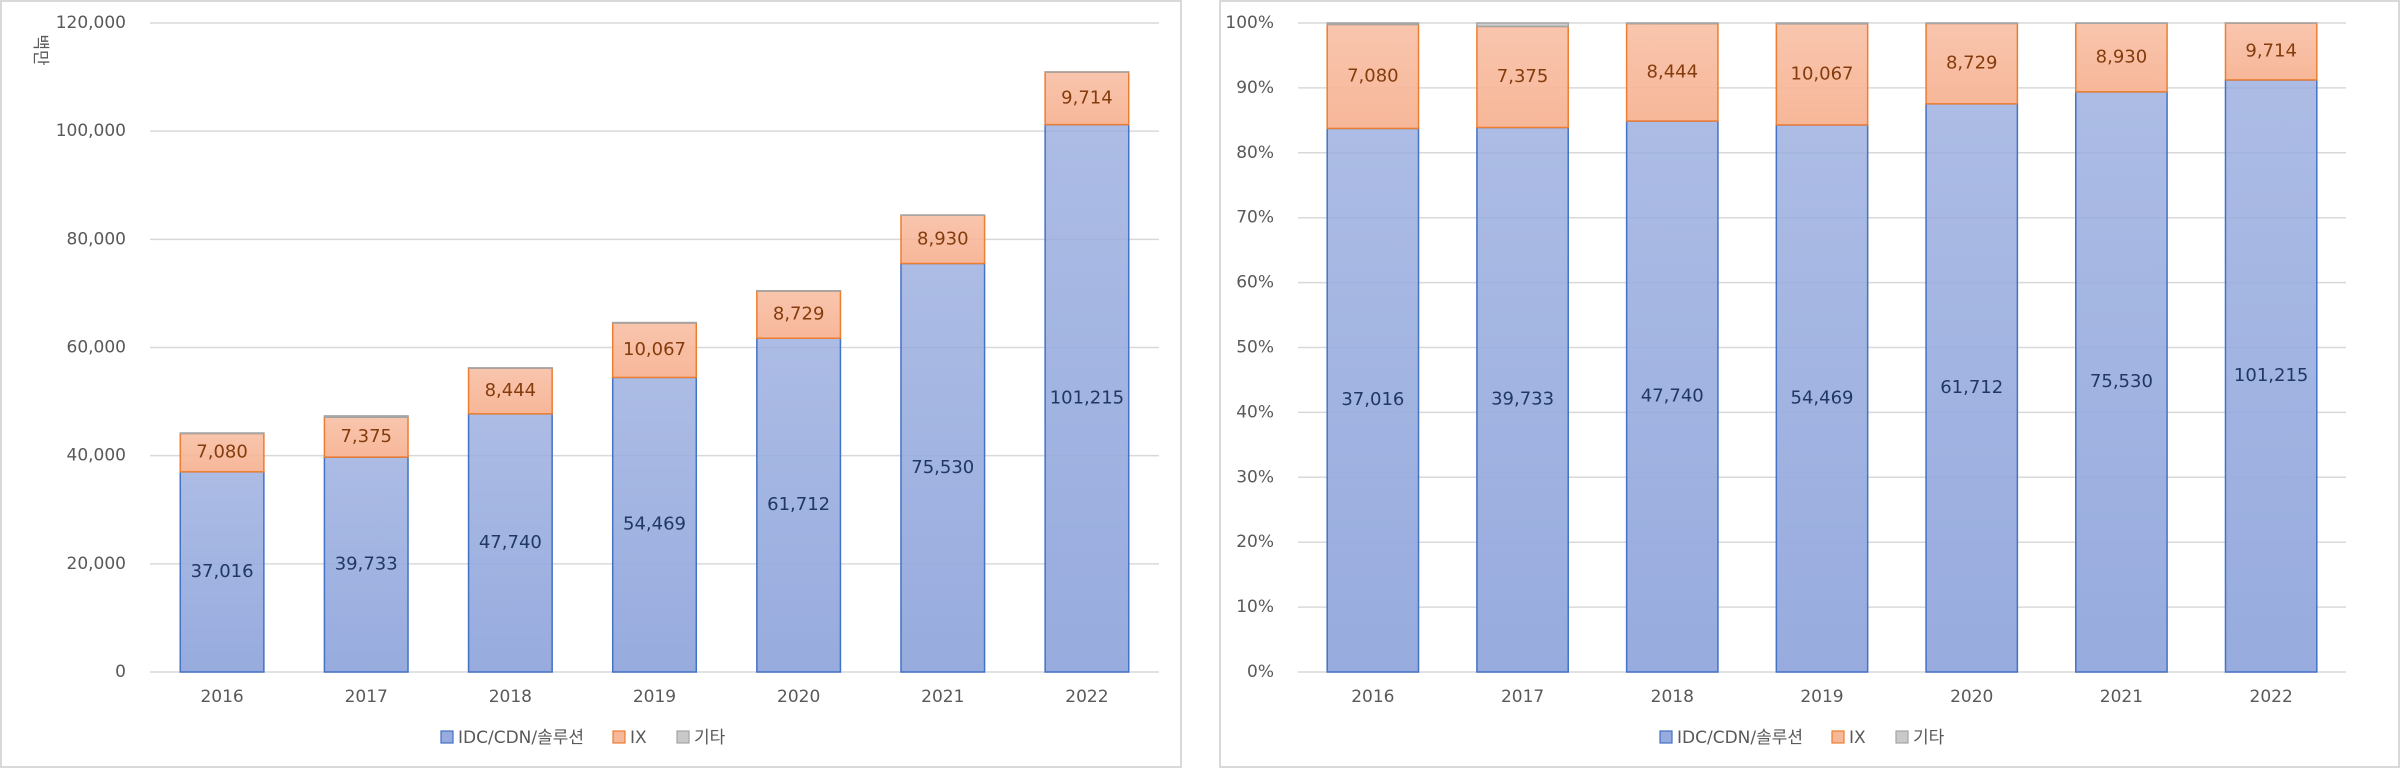 The image size is (2401, 770). Describe the element at coordinates (1255, 283) in the screenshot. I see `y-tick-label: 60%` at that location.